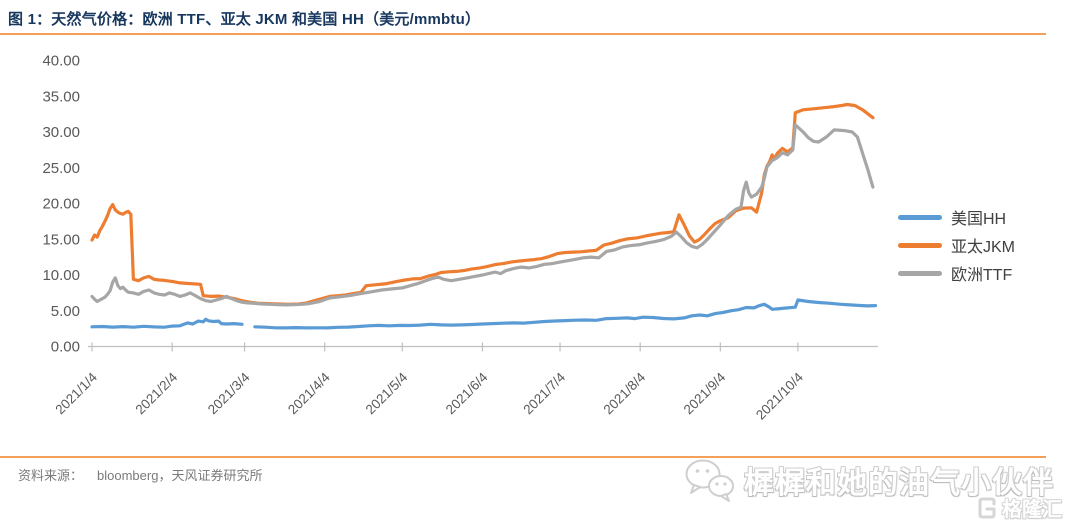 This screenshot has width=1080, height=528. Describe the element at coordinates (387, 393) in the screenshot. I see `x-tick-label: 2021/5/4` at that location.